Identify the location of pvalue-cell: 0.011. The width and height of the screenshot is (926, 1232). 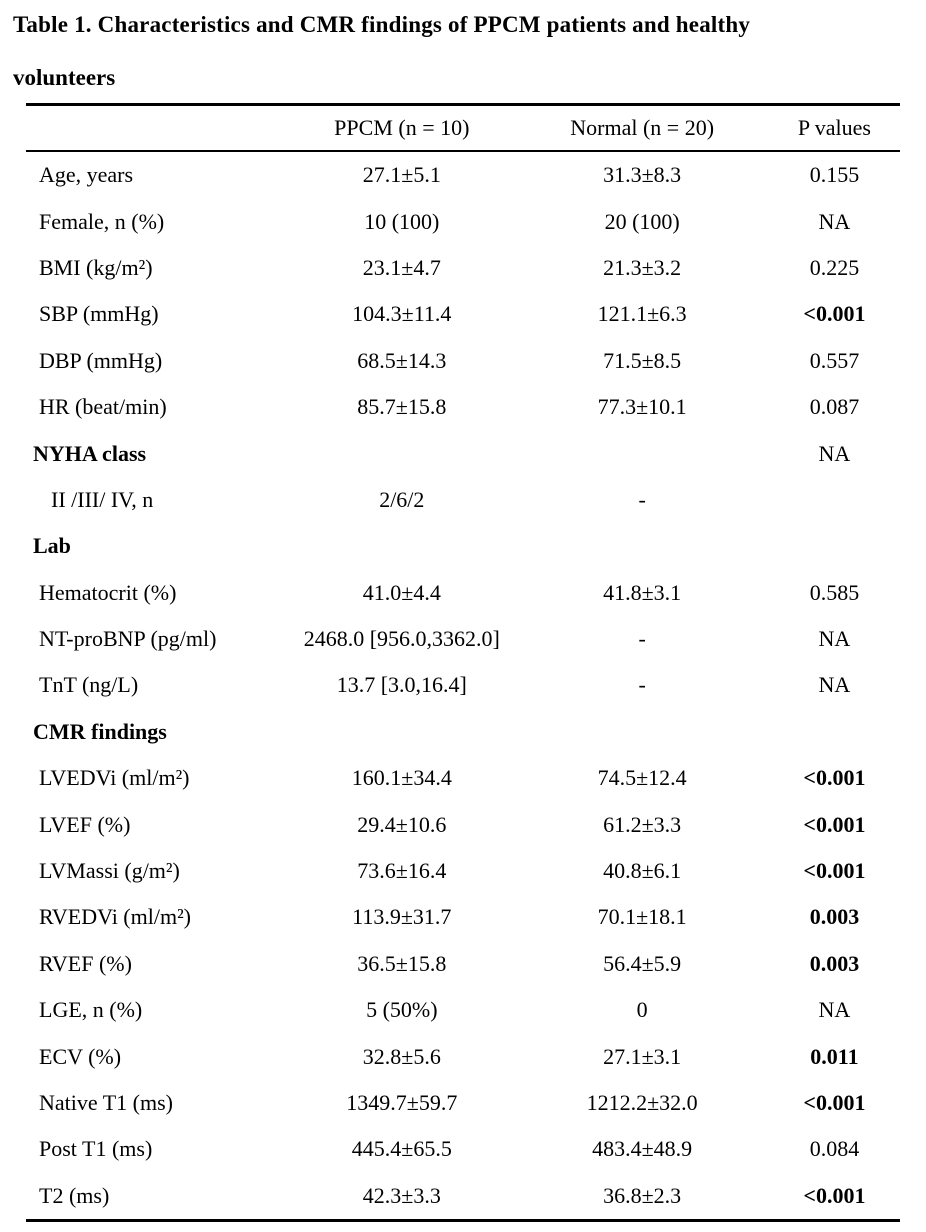
(834, 1056).